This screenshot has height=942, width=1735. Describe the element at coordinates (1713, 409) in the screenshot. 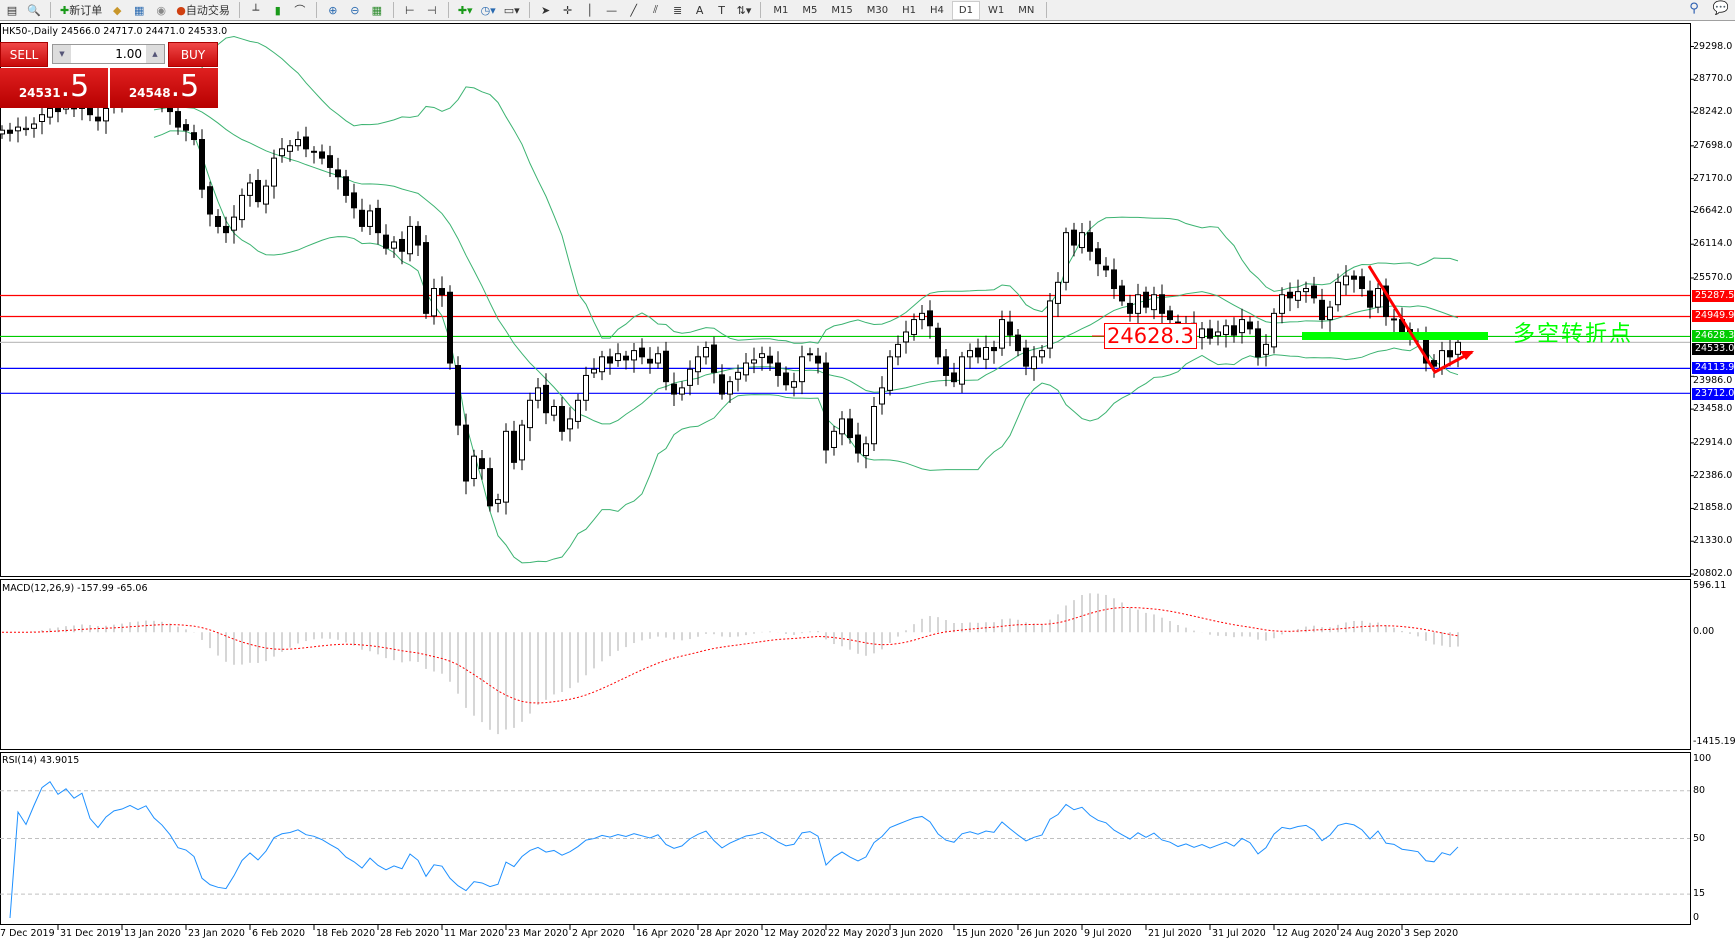

I see `price-axis-label: 23458.0` at that location.